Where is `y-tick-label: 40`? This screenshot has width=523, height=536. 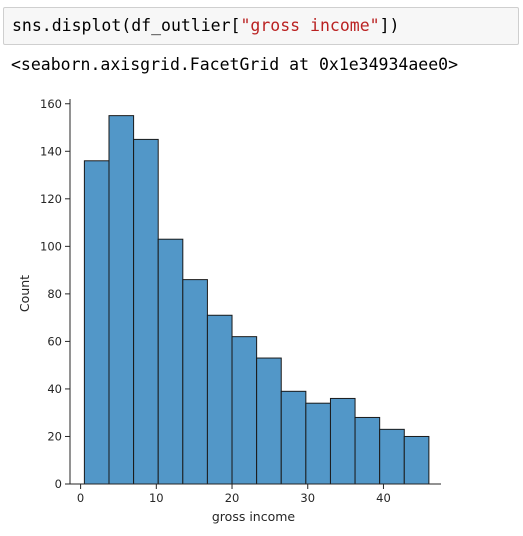
y-tick-label: 40 is located at coordinates (54, 389).